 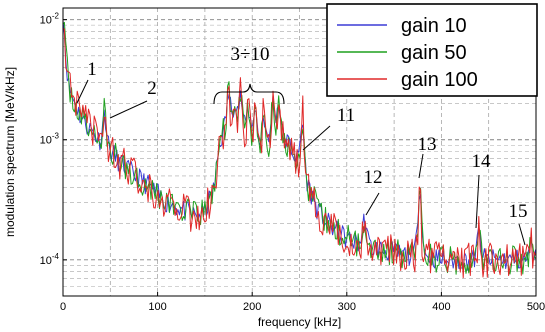 What do you see at coordinates (50, 19) in the screenshot?
I see `y-tick-label: 10⁻²` at bounding box center [50, 19].